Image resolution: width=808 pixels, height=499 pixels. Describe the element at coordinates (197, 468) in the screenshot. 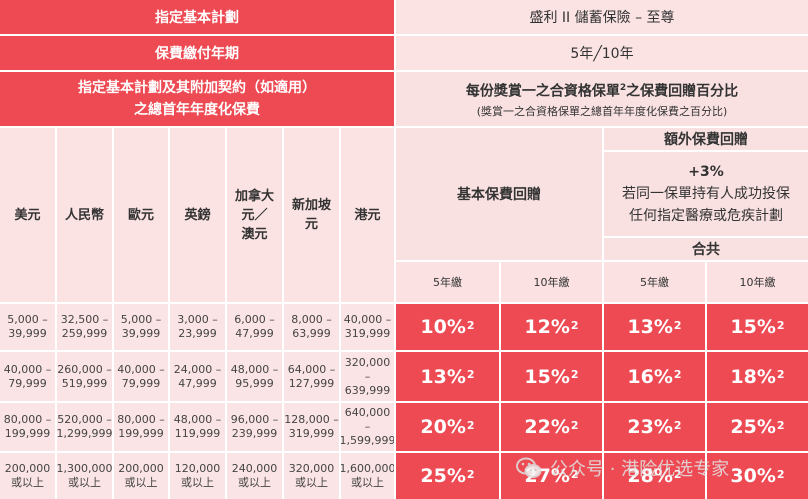

I see `range-line: 120,000` at that location.